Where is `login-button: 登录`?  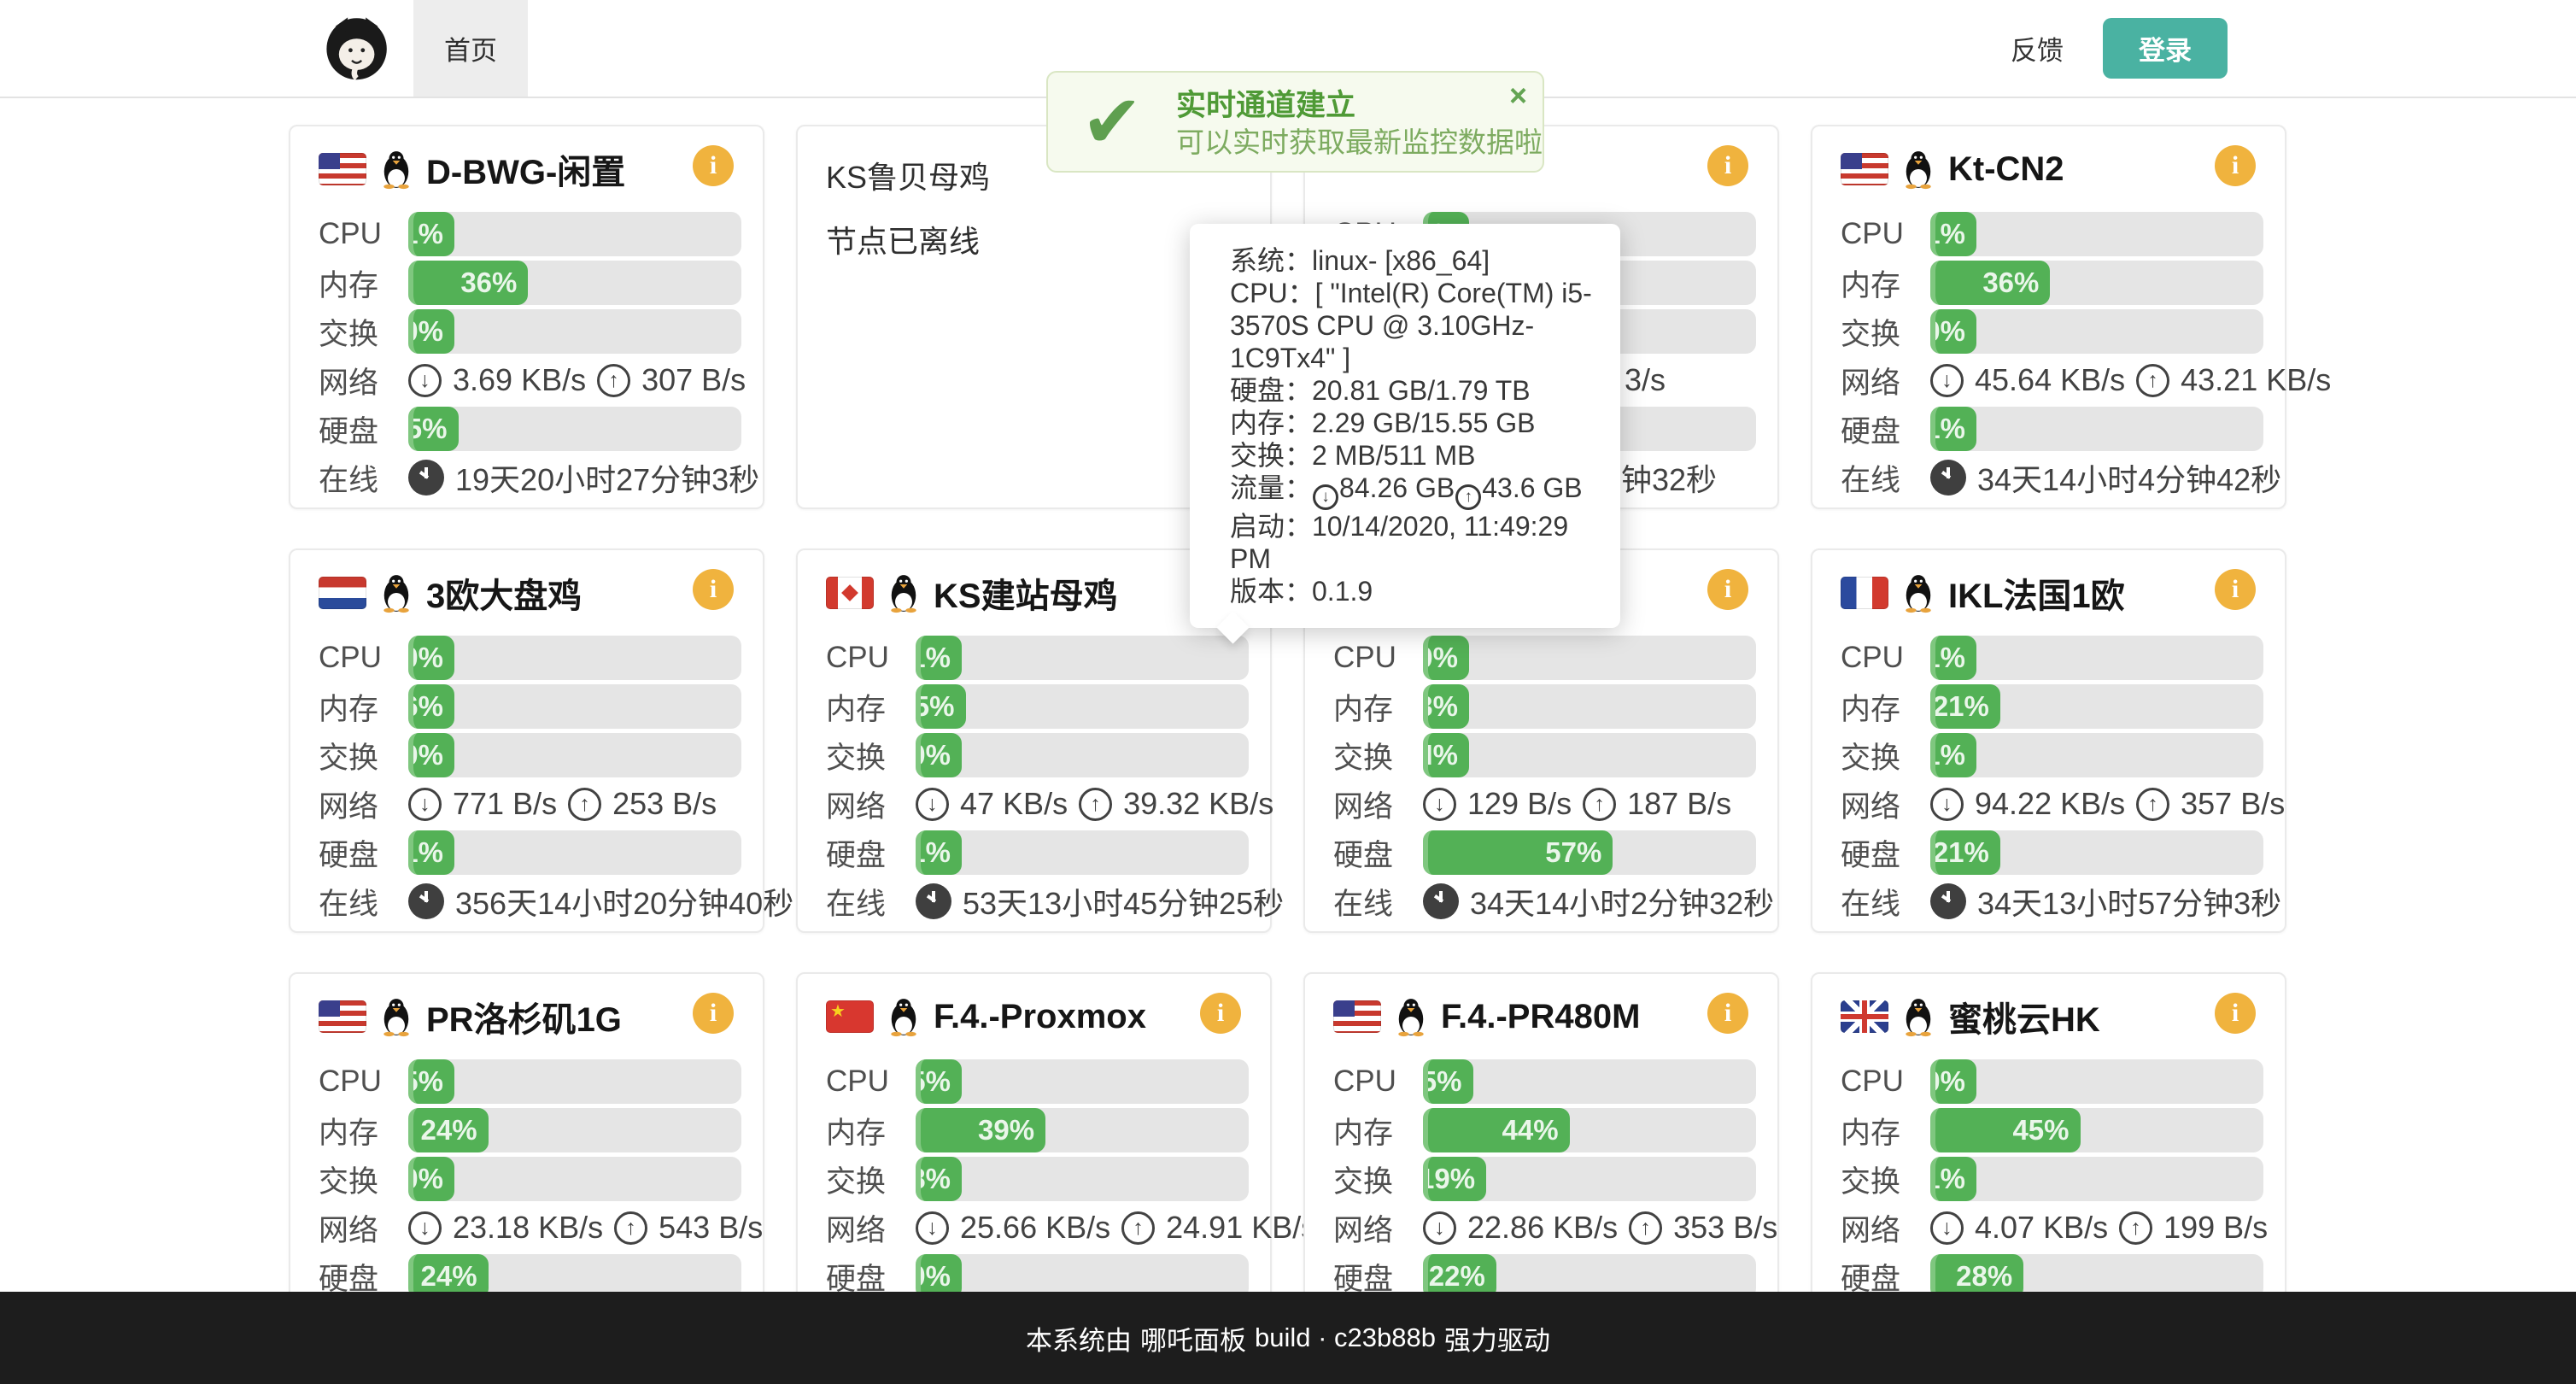 login-button: 登录 is located at coordinates (2165, 49).